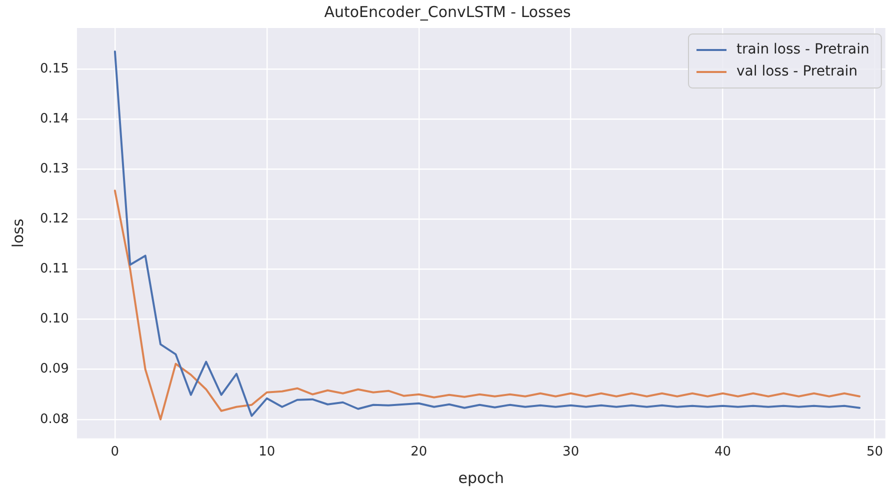  I want to click on x-tick-label: 10, so click(267, 452).